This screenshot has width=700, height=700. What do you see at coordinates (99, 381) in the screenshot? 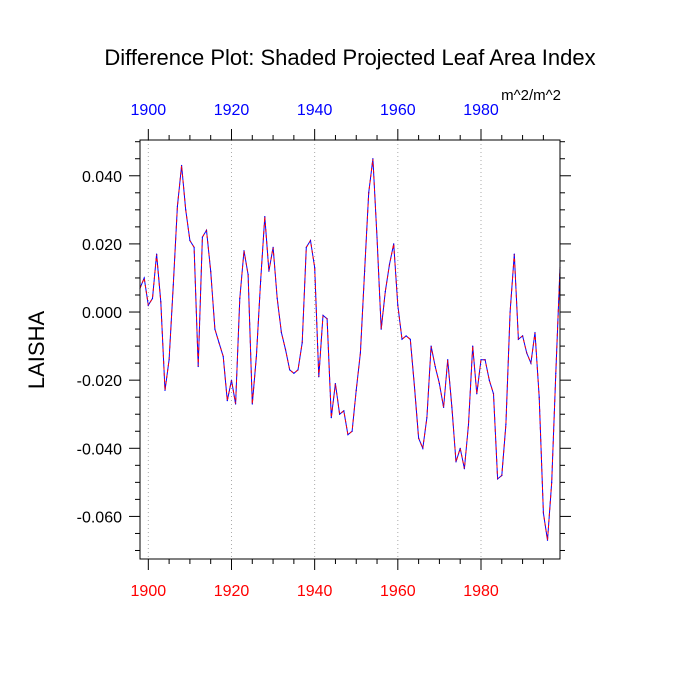
I see `y-tick-label: -0.020` at bounding box center [99, 381].